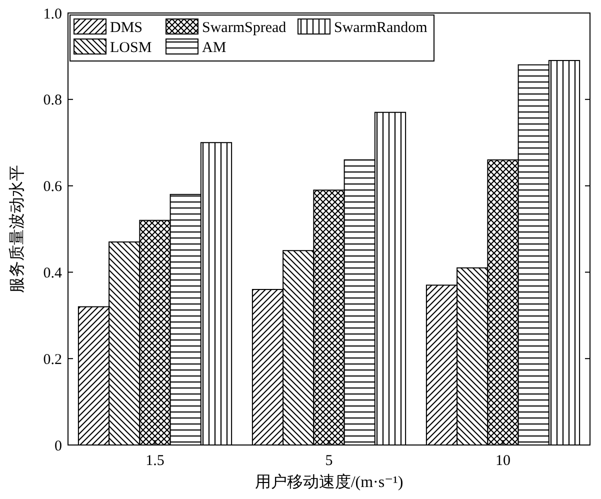  Describe the element at coordinates (155, 461) in the screenshot. I see `x-tick-label: 1.5` at that location.